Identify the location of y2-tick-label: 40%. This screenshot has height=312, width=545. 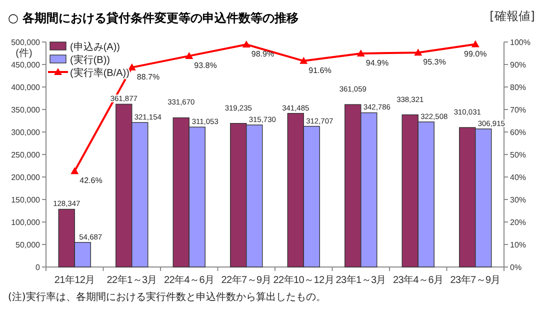
(518, 177).